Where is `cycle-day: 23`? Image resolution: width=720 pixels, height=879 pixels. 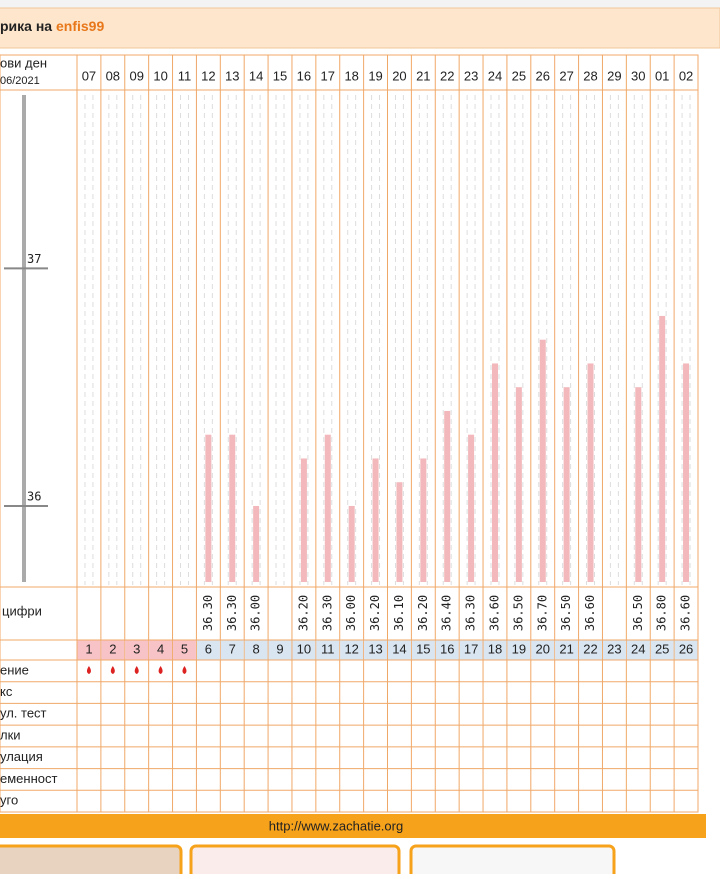
cycle-day: 23 is located at coordinates (614, 648).